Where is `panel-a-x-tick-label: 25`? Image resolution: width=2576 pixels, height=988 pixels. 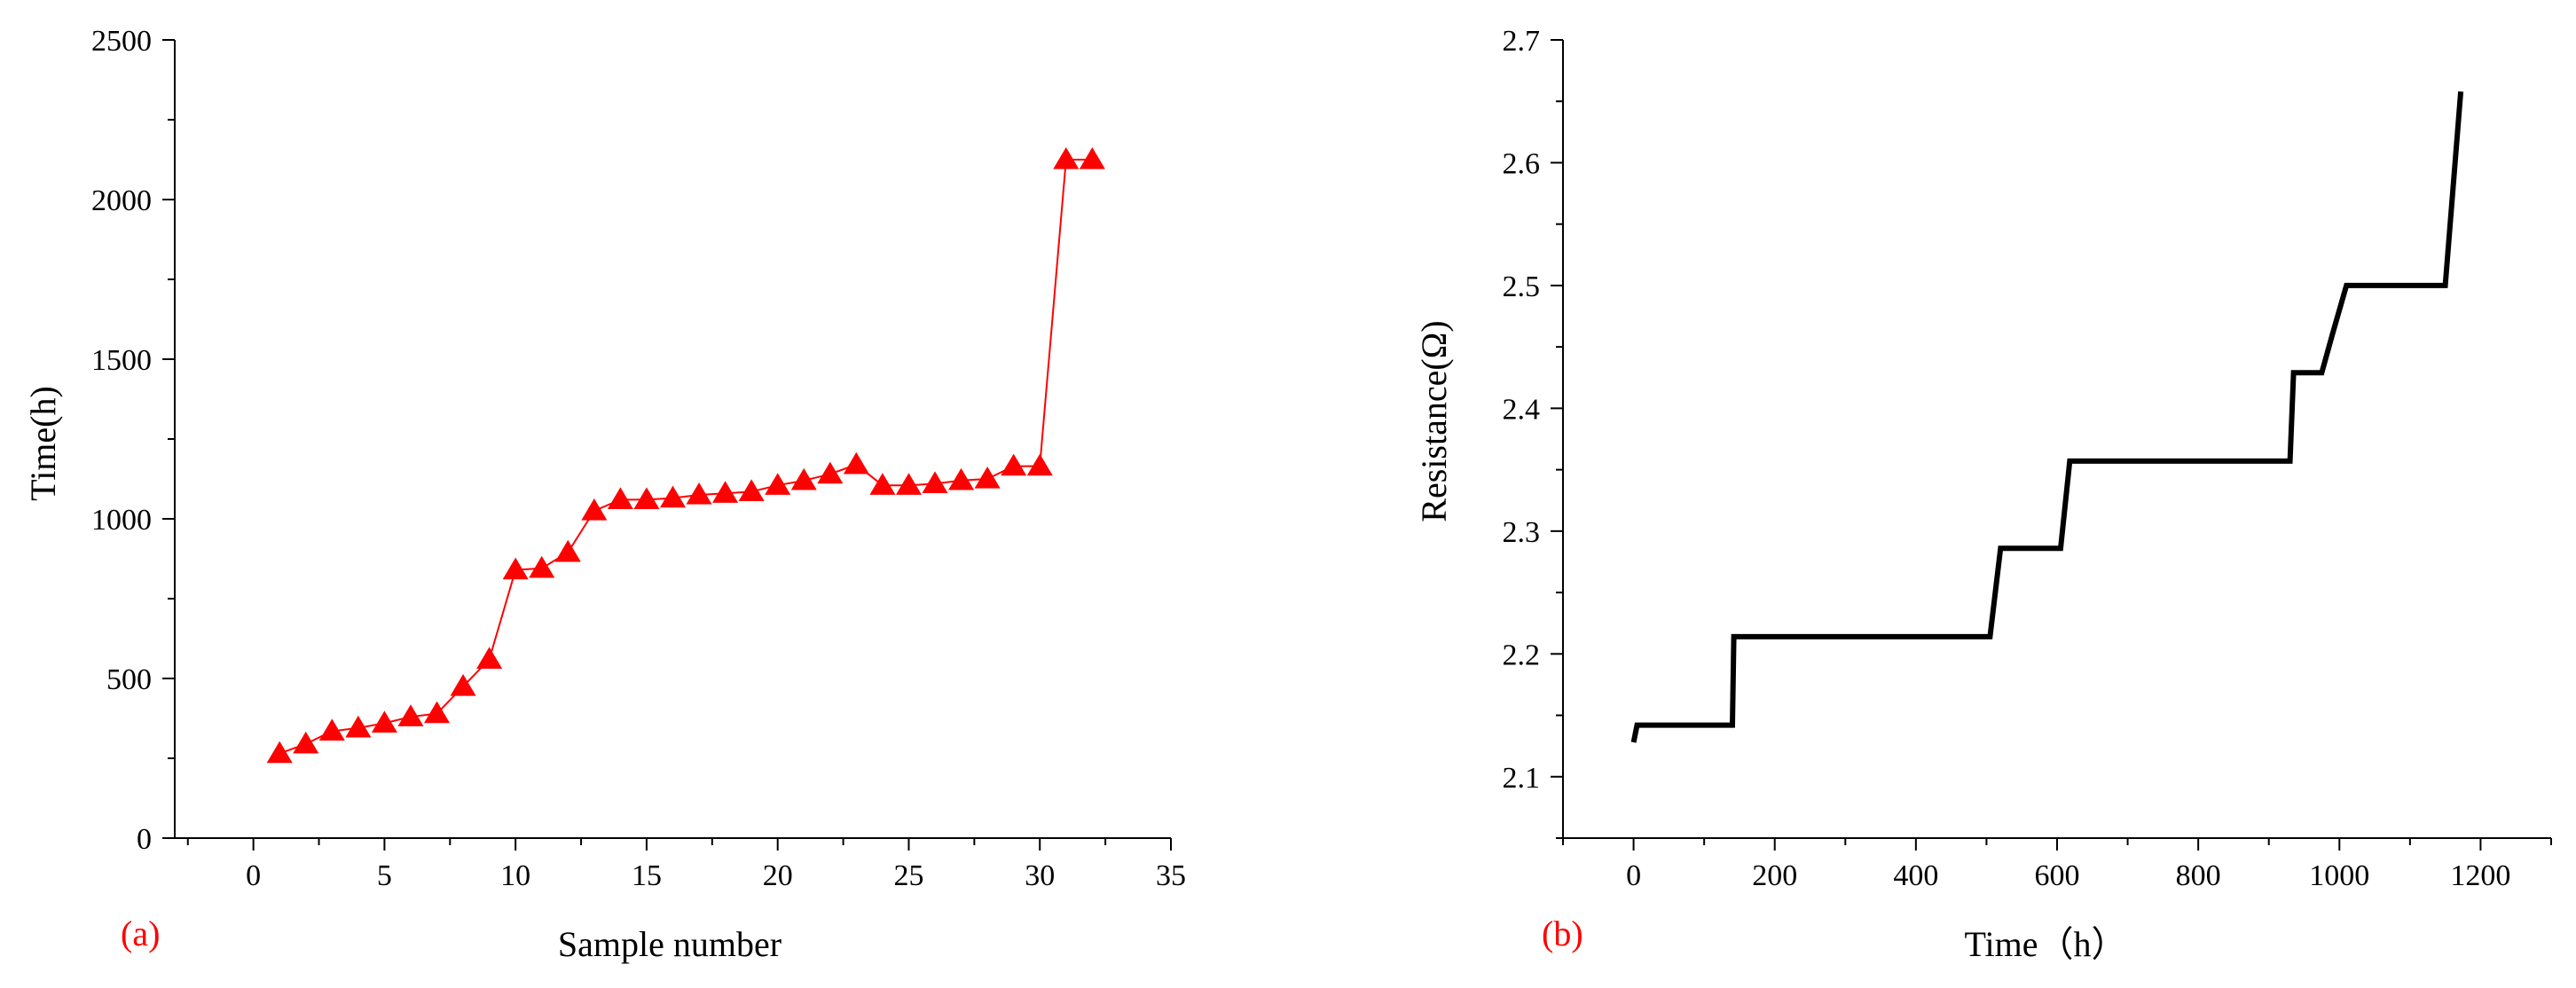
panel-a-x-tick-label: 25 is located at coordinates (908, 875).